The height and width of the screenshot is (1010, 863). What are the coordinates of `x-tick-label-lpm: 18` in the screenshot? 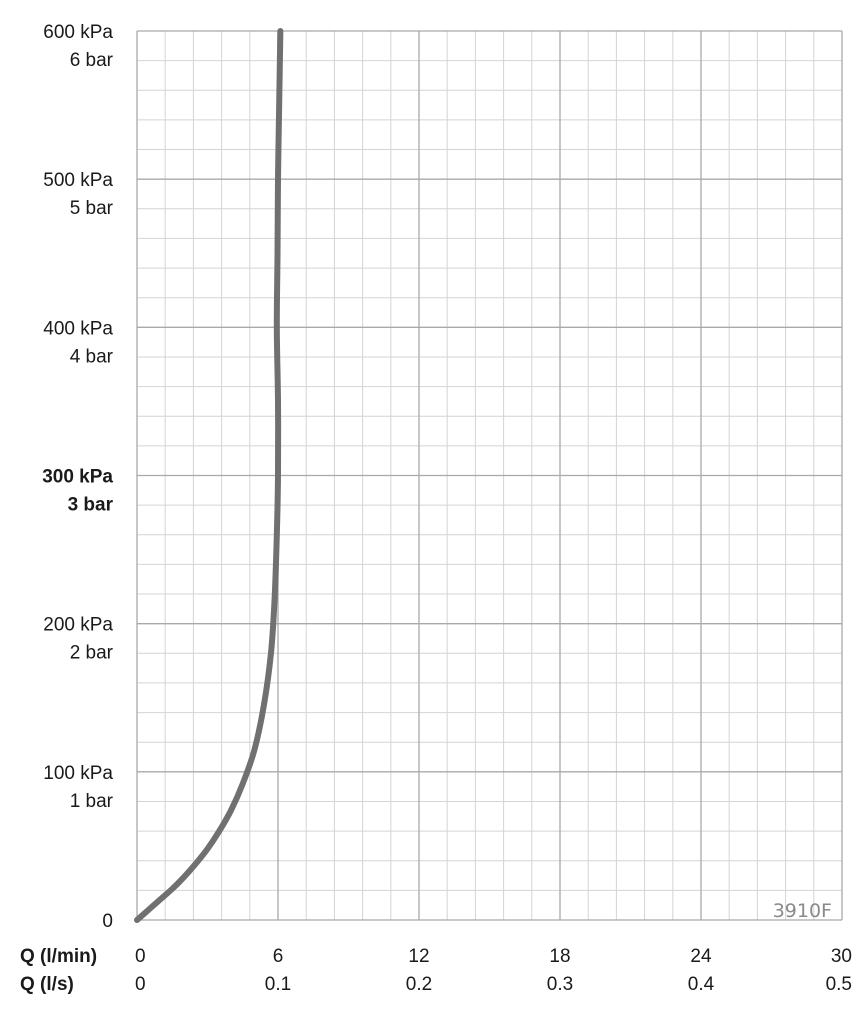 It's located at (559, 956).